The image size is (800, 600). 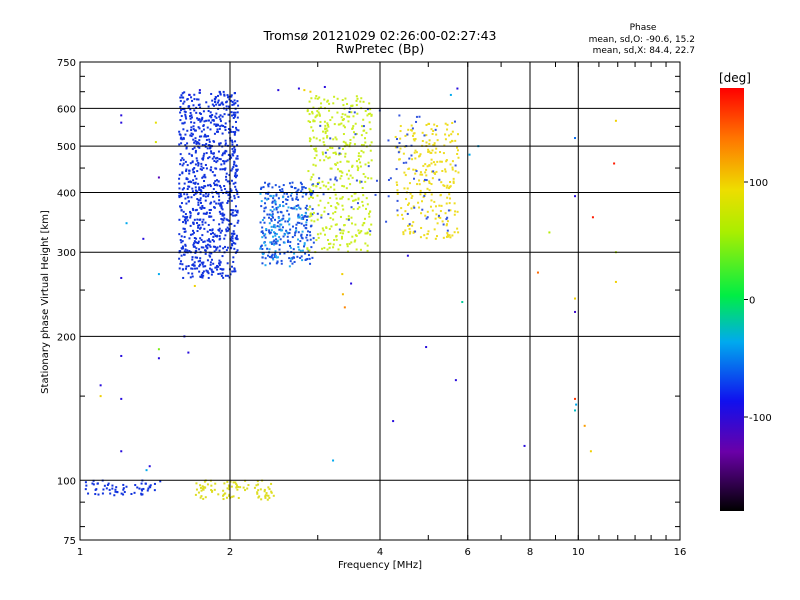 What do you see at coordinates (578, 552) in the screenshot?
I see `x-tick-label: 10` at bounding box center [578, 552].